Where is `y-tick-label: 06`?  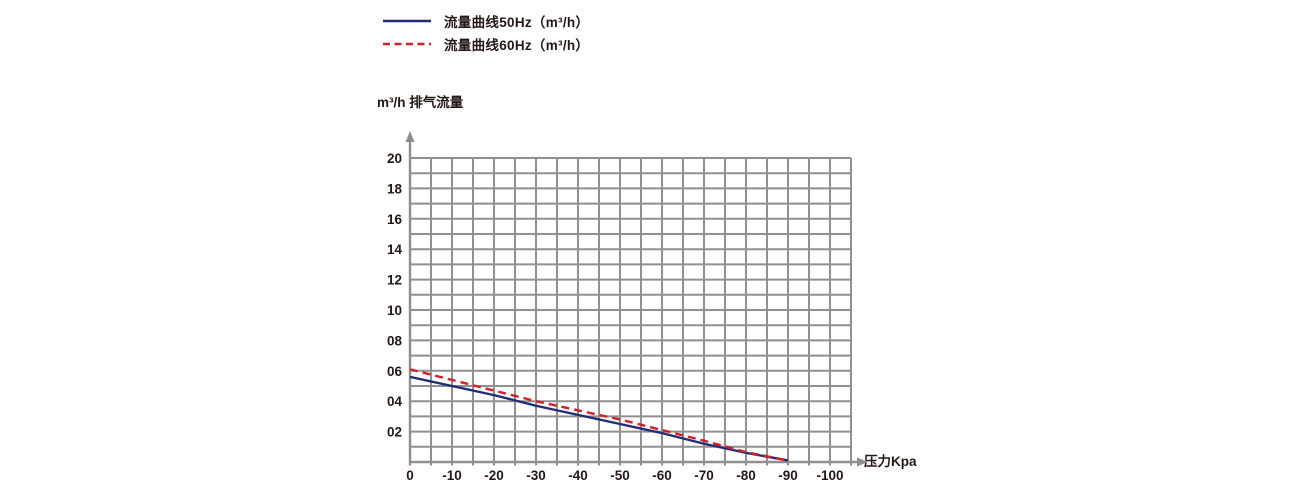
y-tick-label: 06 is located at coordinates (395, 371).